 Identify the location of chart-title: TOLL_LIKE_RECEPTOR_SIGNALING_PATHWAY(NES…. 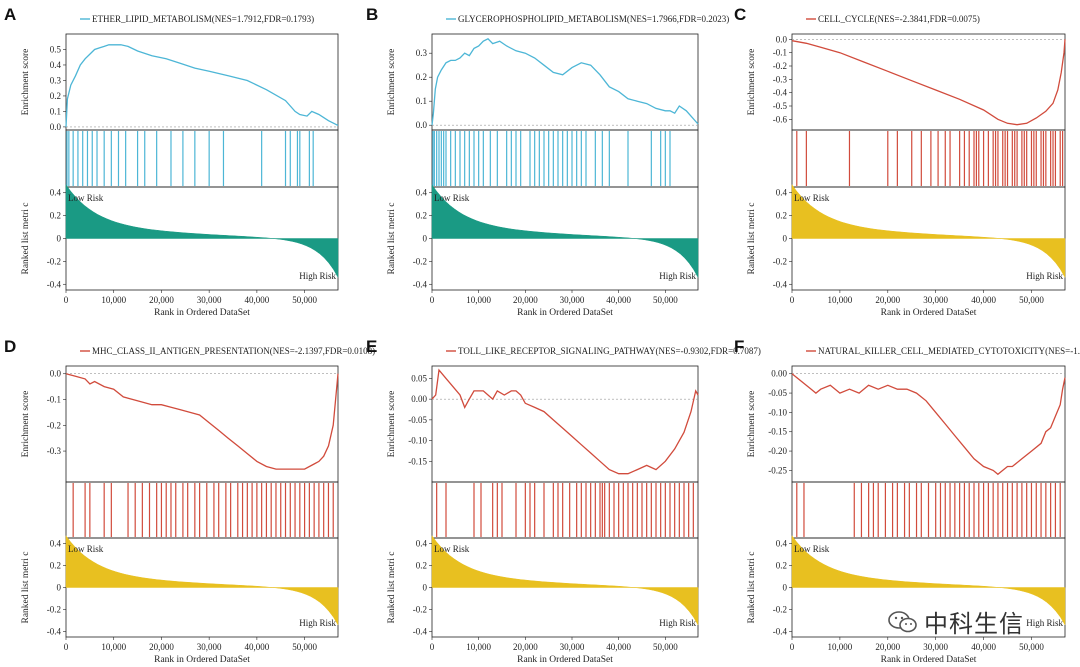
(609, 351).